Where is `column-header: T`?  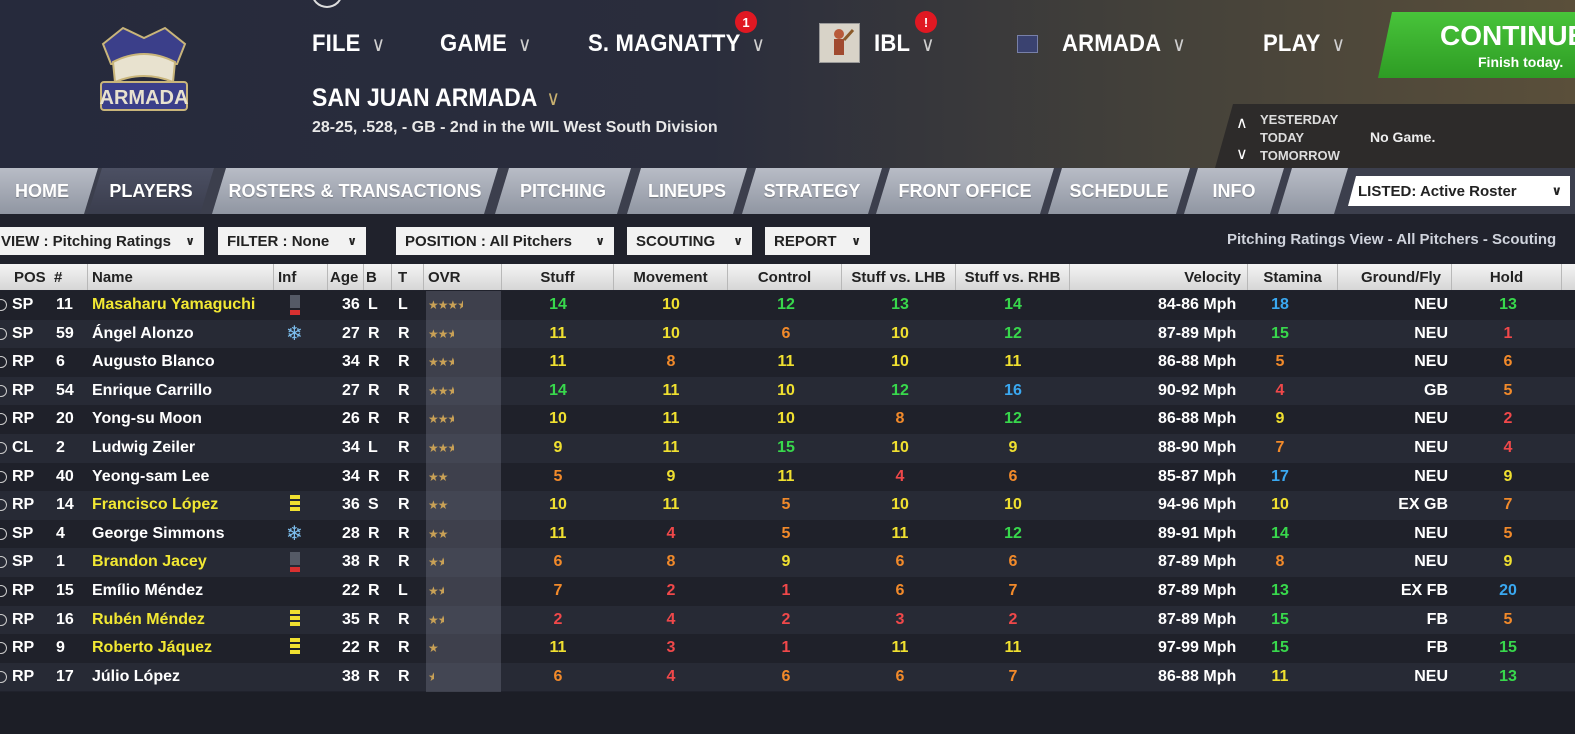 column-header: T is located at coordinates (408, 277).